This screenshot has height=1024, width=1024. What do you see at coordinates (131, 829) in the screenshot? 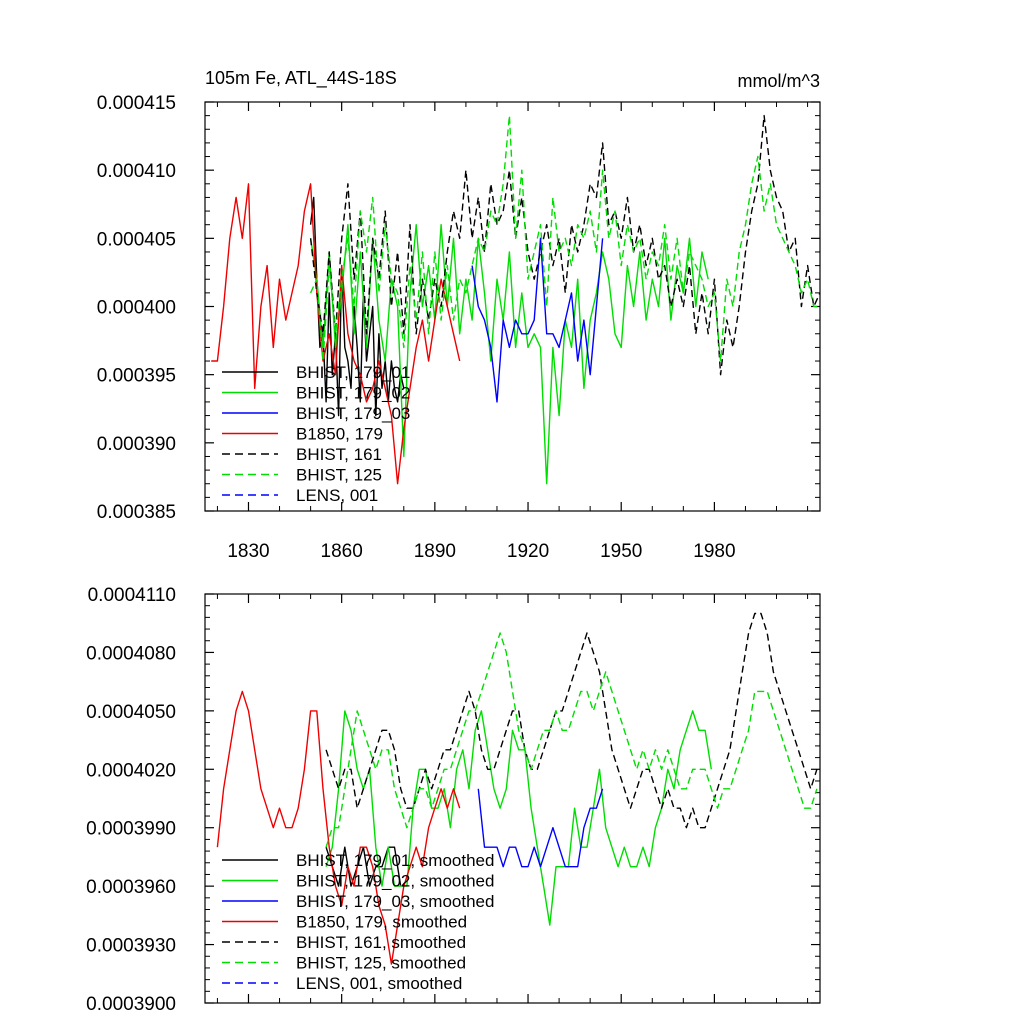
I see `y-tick-label: 0.0003990` at bounding box center [131, 829].